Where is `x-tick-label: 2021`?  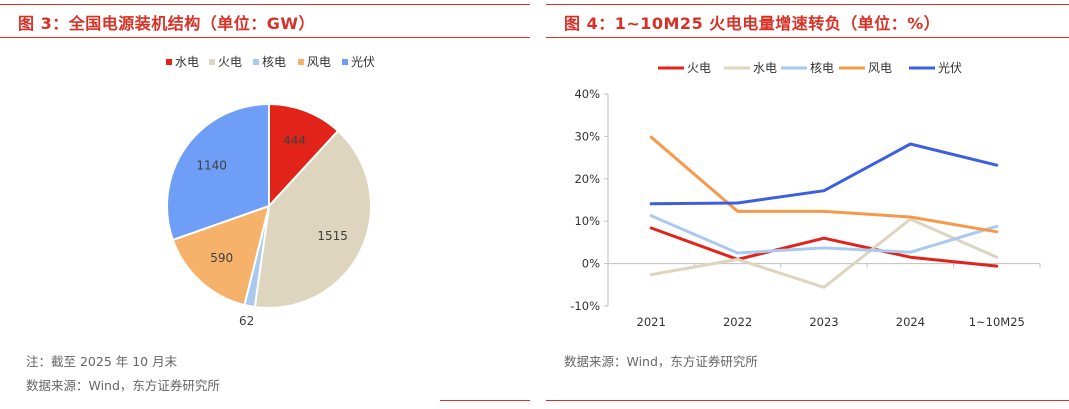
x-tick-label: 2021 is located at coordinates (651, 322).